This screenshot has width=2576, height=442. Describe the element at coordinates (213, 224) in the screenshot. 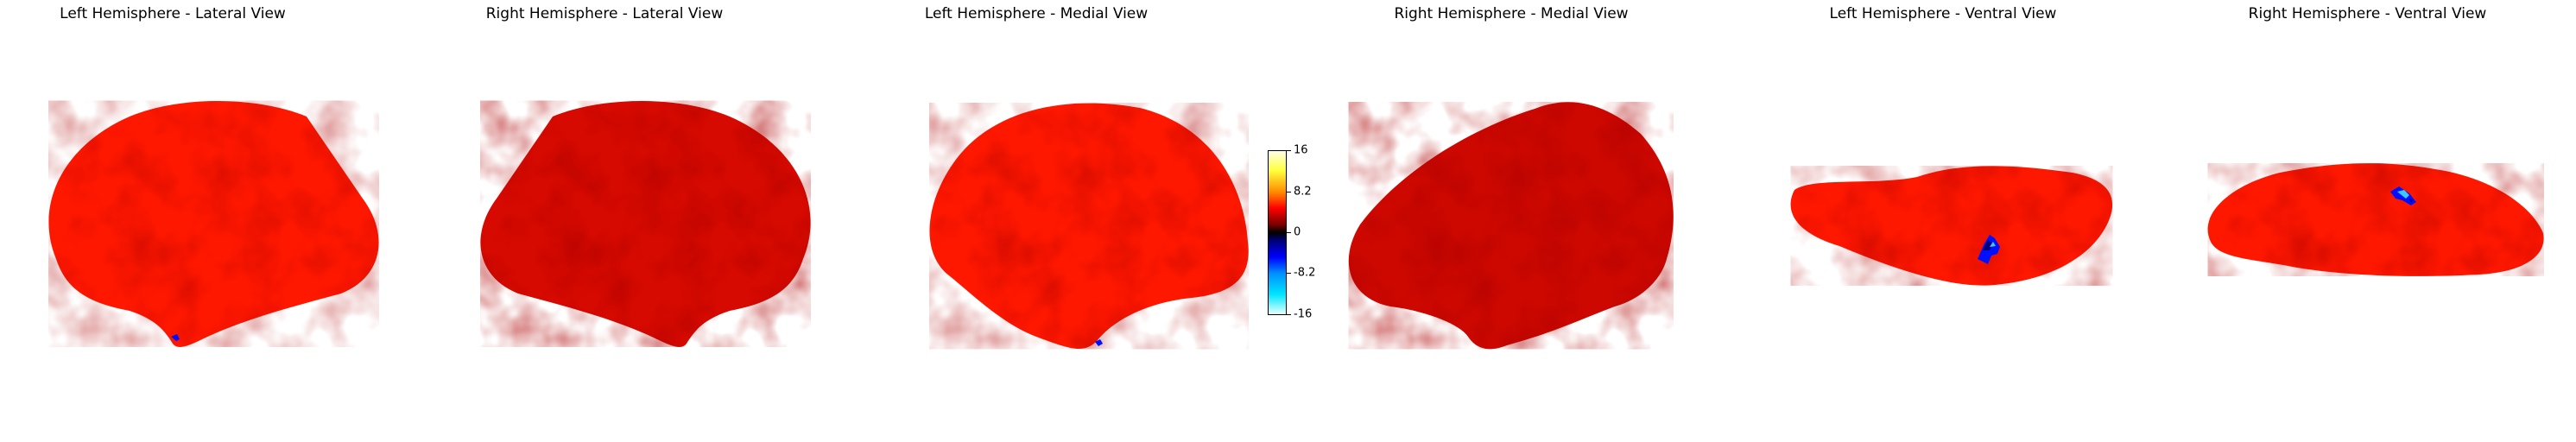

I see `left-lateral-brain` at that location.